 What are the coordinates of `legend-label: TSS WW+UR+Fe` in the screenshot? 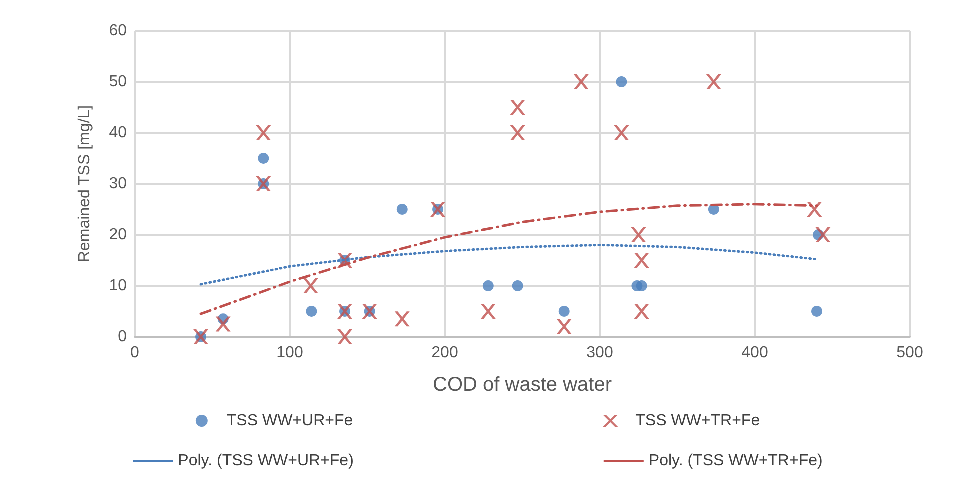 It's located at (290, 421).